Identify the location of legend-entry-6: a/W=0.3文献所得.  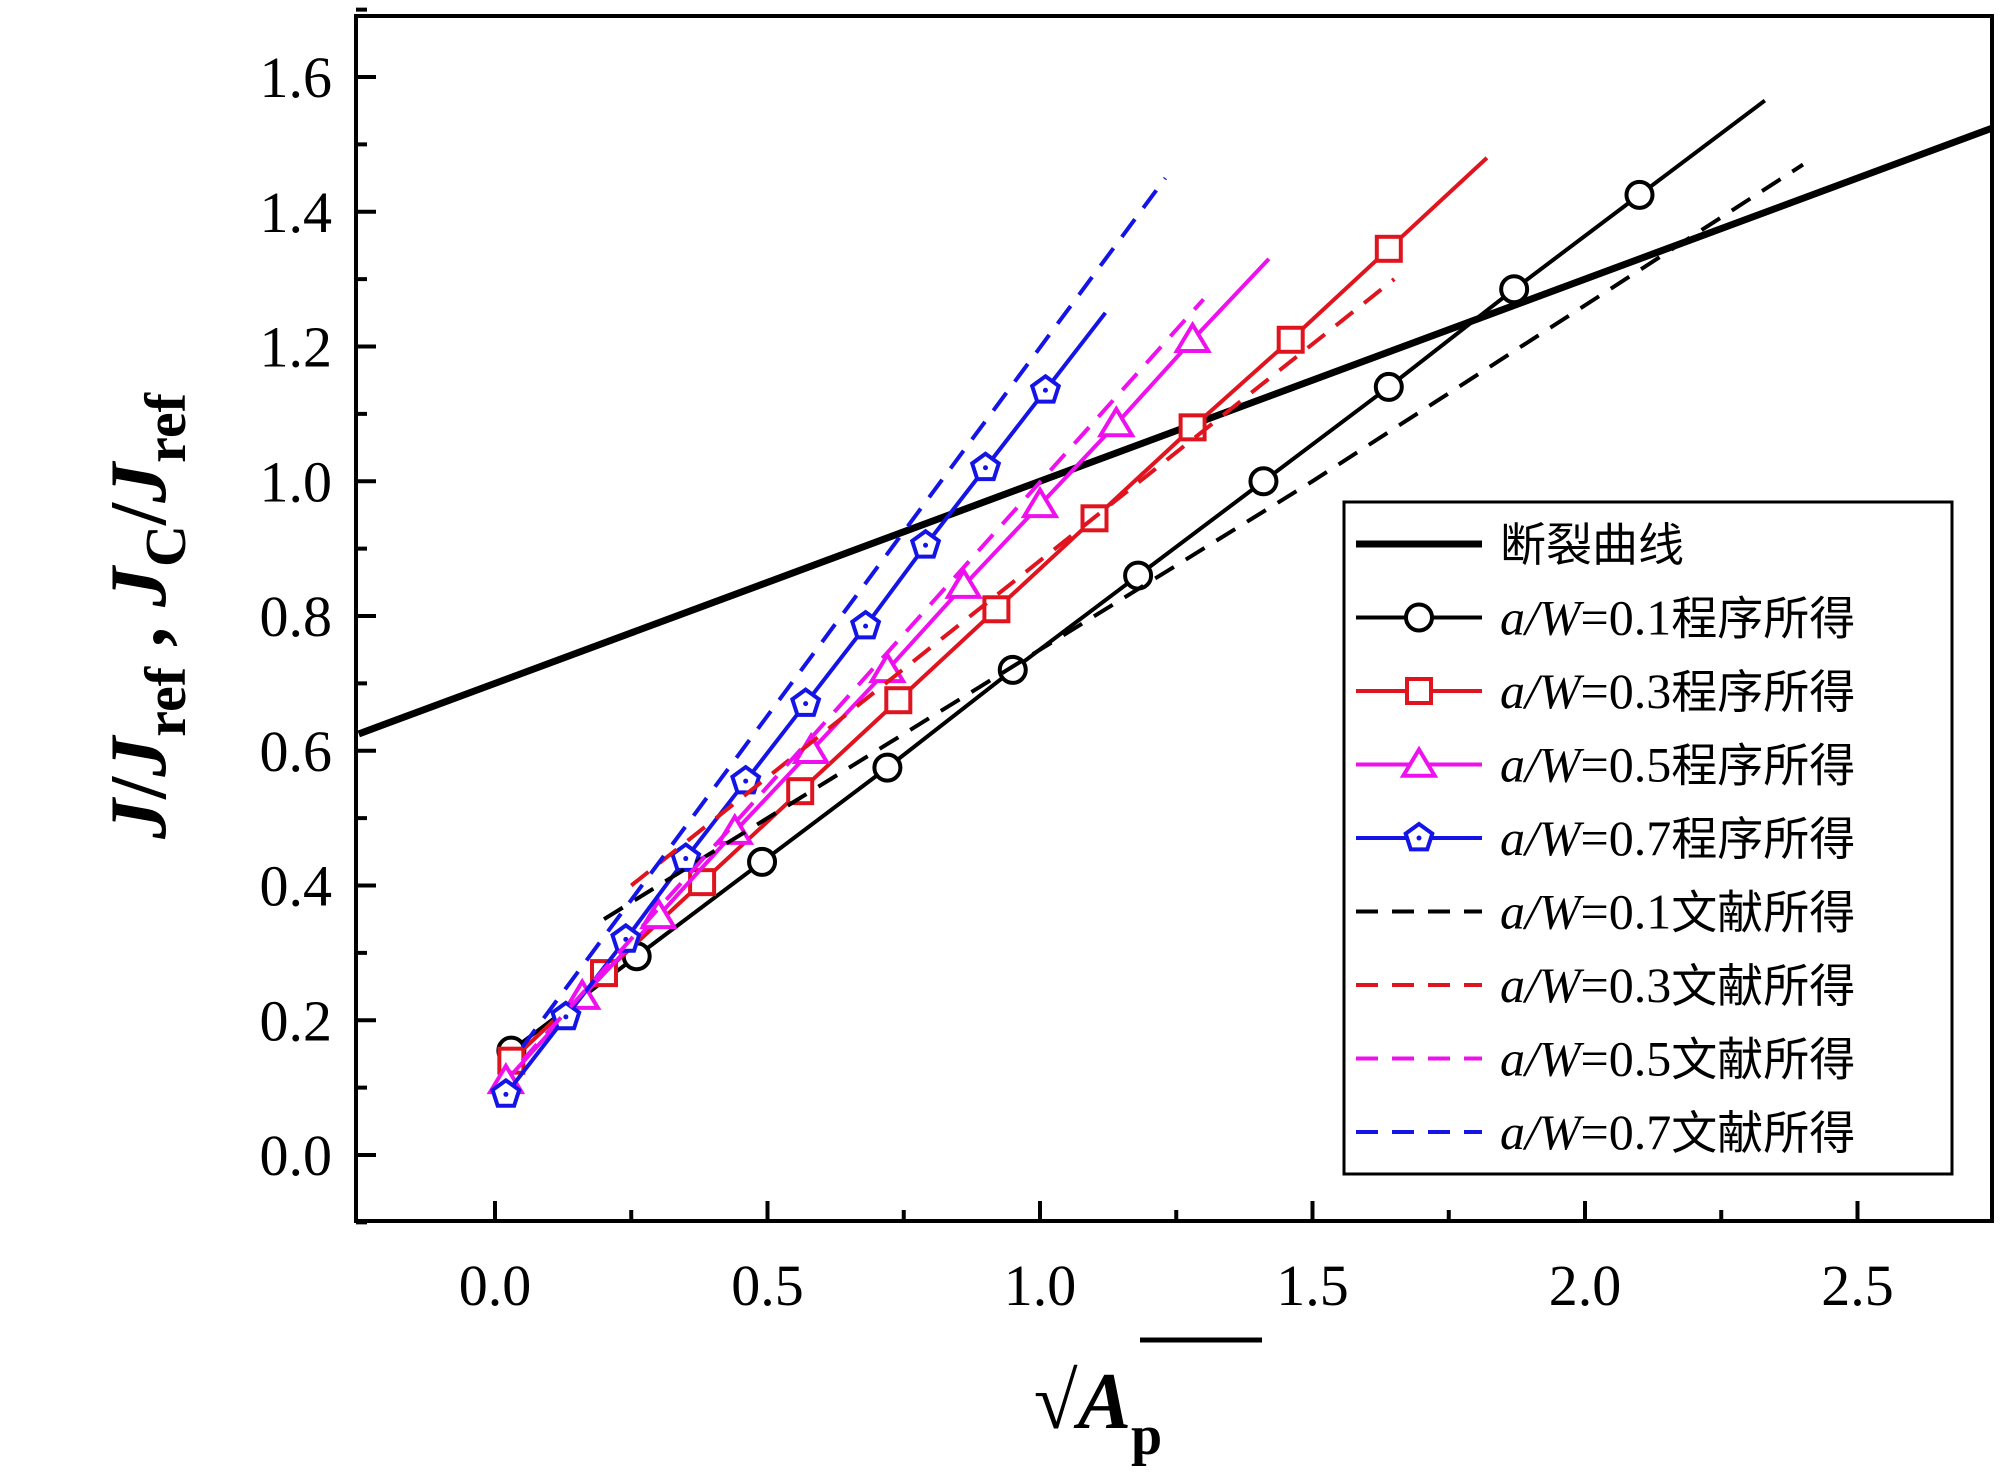
(1605, 985).